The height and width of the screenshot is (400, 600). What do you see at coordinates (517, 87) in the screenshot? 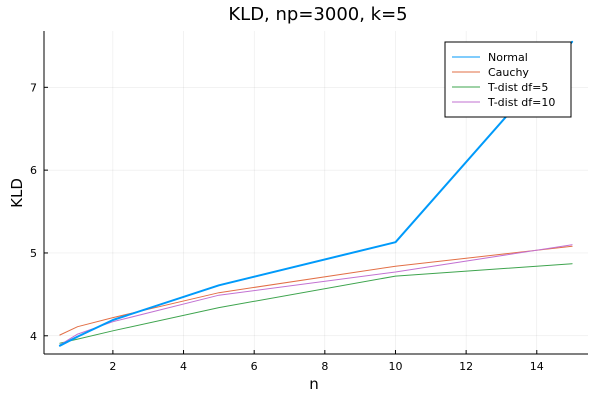
I see `legend-label-t-dist-df-5: T-dist df=5` at bounding box center [517, 87].